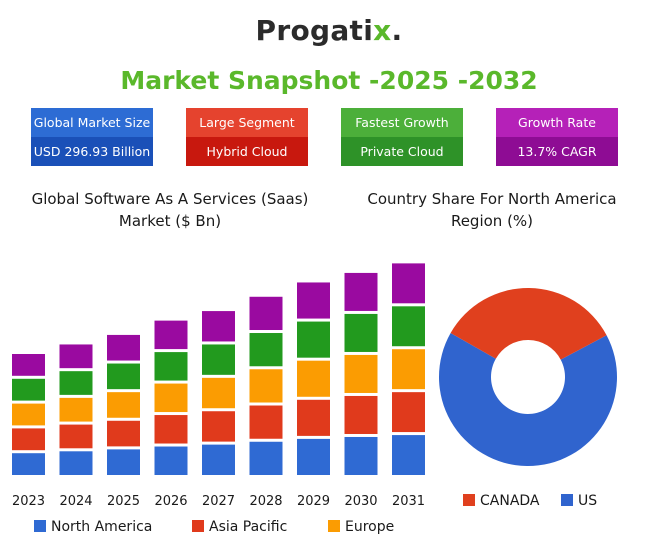 The height and width of the screenshot is (550, 658). What do you see at coordinates (247, 151) in the screenshot?
I see `card-value: Hybrid Cloud` at bounding box center [247, 151].